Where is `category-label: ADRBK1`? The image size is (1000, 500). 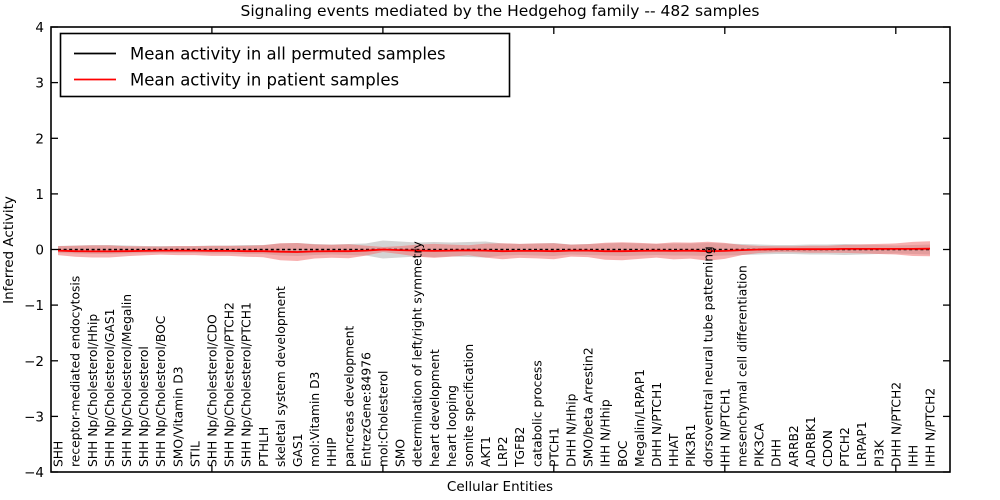
category-label: ADRBK1 is located at coordinates (811, 441).